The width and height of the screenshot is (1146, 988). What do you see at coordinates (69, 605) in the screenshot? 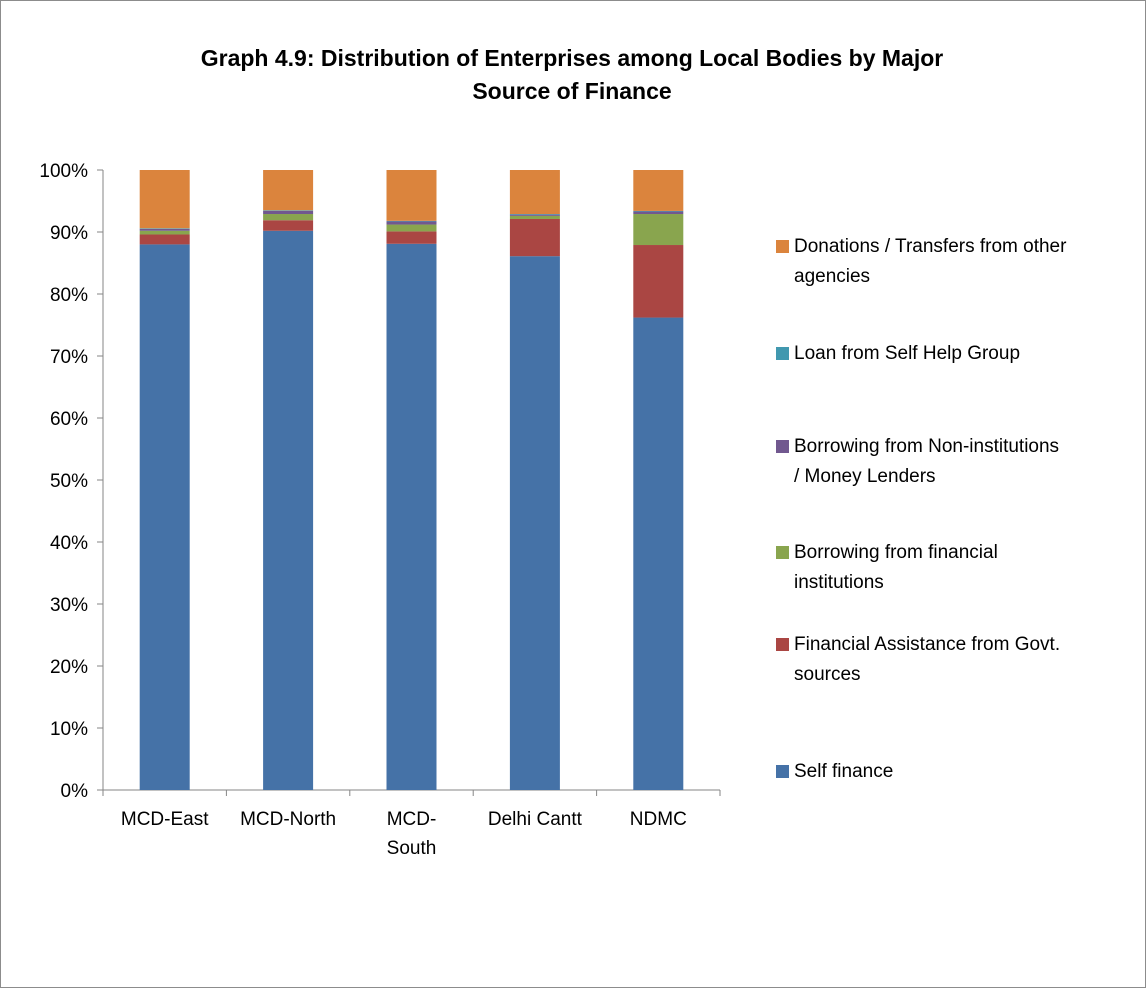
I see `y-tick-label: 30%` at bounding box center [69, 605].